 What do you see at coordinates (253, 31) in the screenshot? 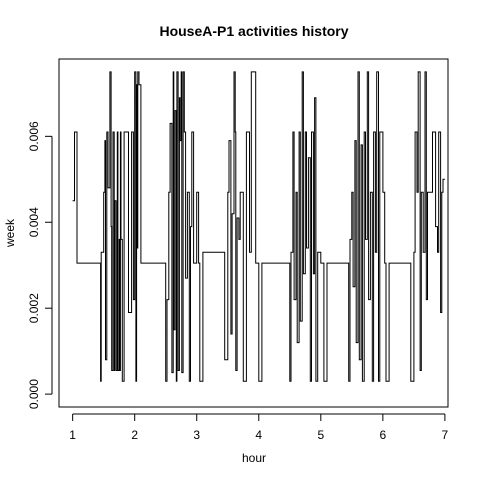
I see `chart-title: HouseA-P1 activities history` at bounding box center [253, 31].